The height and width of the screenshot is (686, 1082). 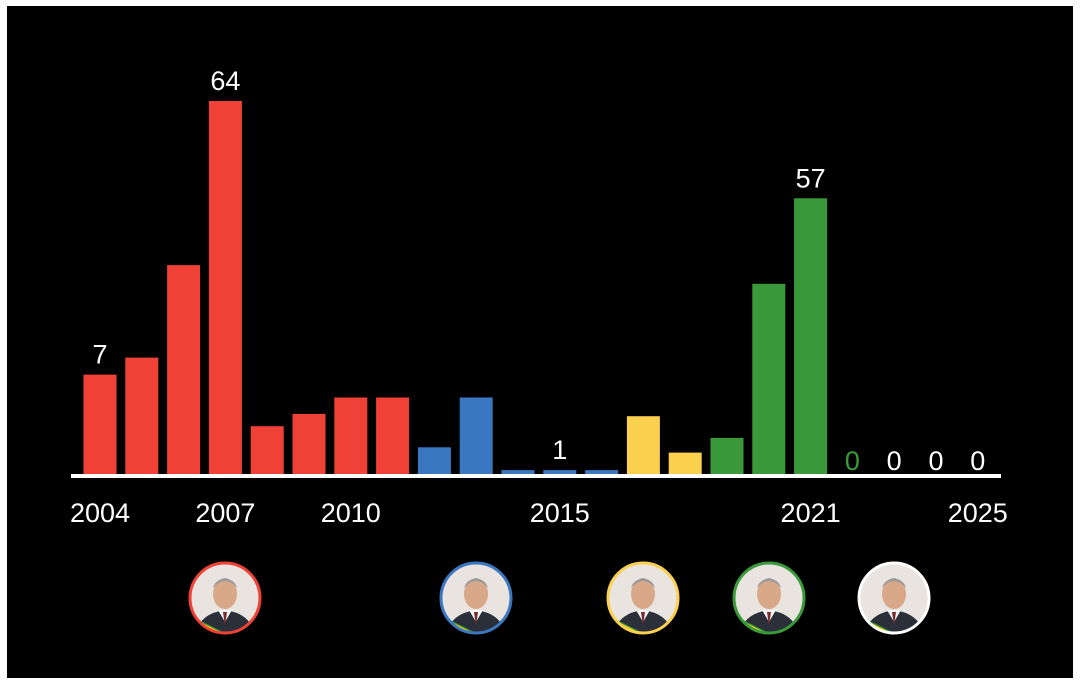 What do you see at coordinates (225, 513) in the screenshot?
I see `tick-label-2007: 2007` at bounding box center [225, 513].